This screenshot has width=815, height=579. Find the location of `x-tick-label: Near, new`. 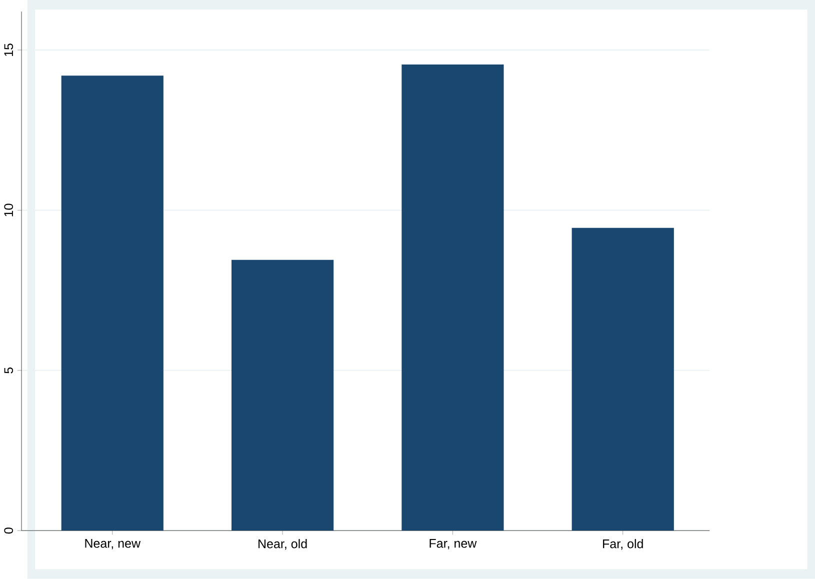

x-tick-label: Near, new is located at coordinates (113, 544).